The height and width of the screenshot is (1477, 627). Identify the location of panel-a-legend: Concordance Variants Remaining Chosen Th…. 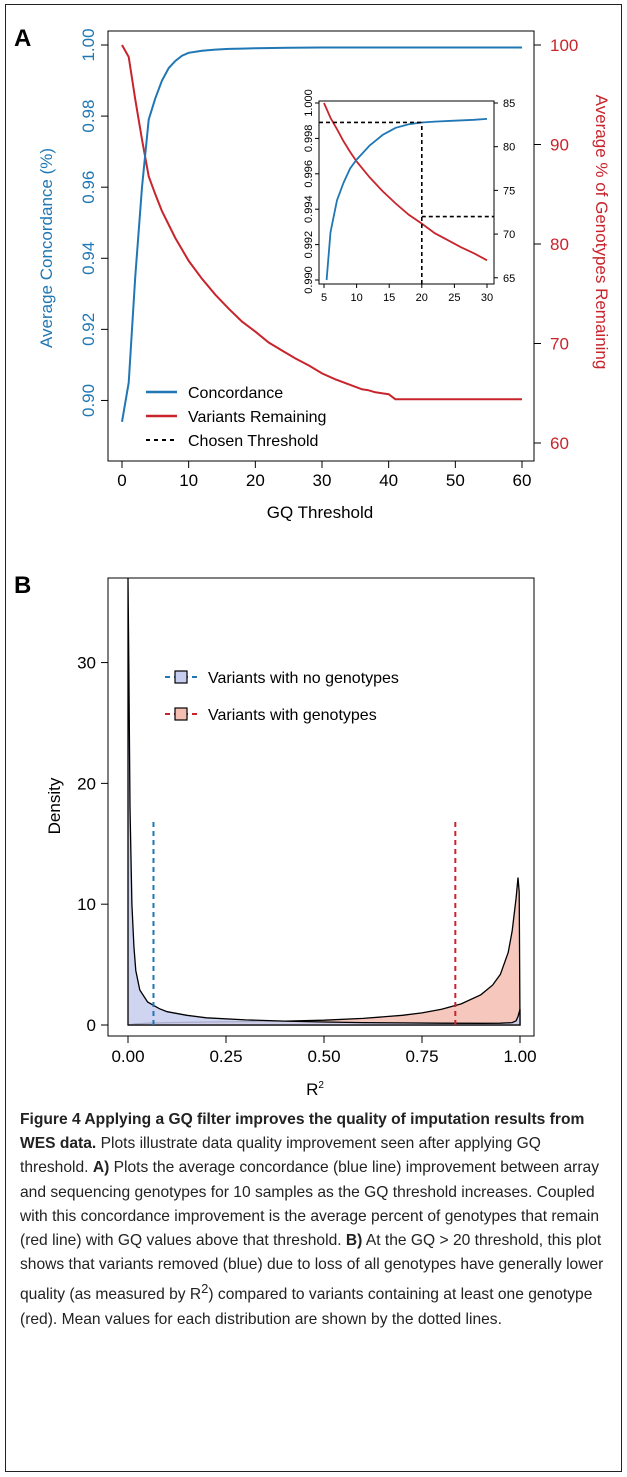
(236, 417).